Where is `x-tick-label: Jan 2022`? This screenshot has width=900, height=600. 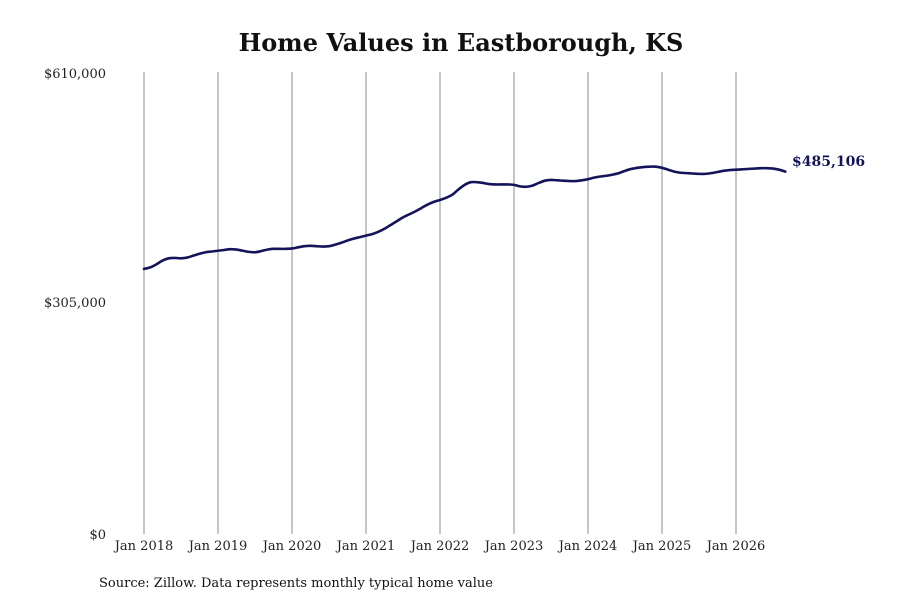
x-tick-label: Jan 2022 is located at coordinates (439, 546).